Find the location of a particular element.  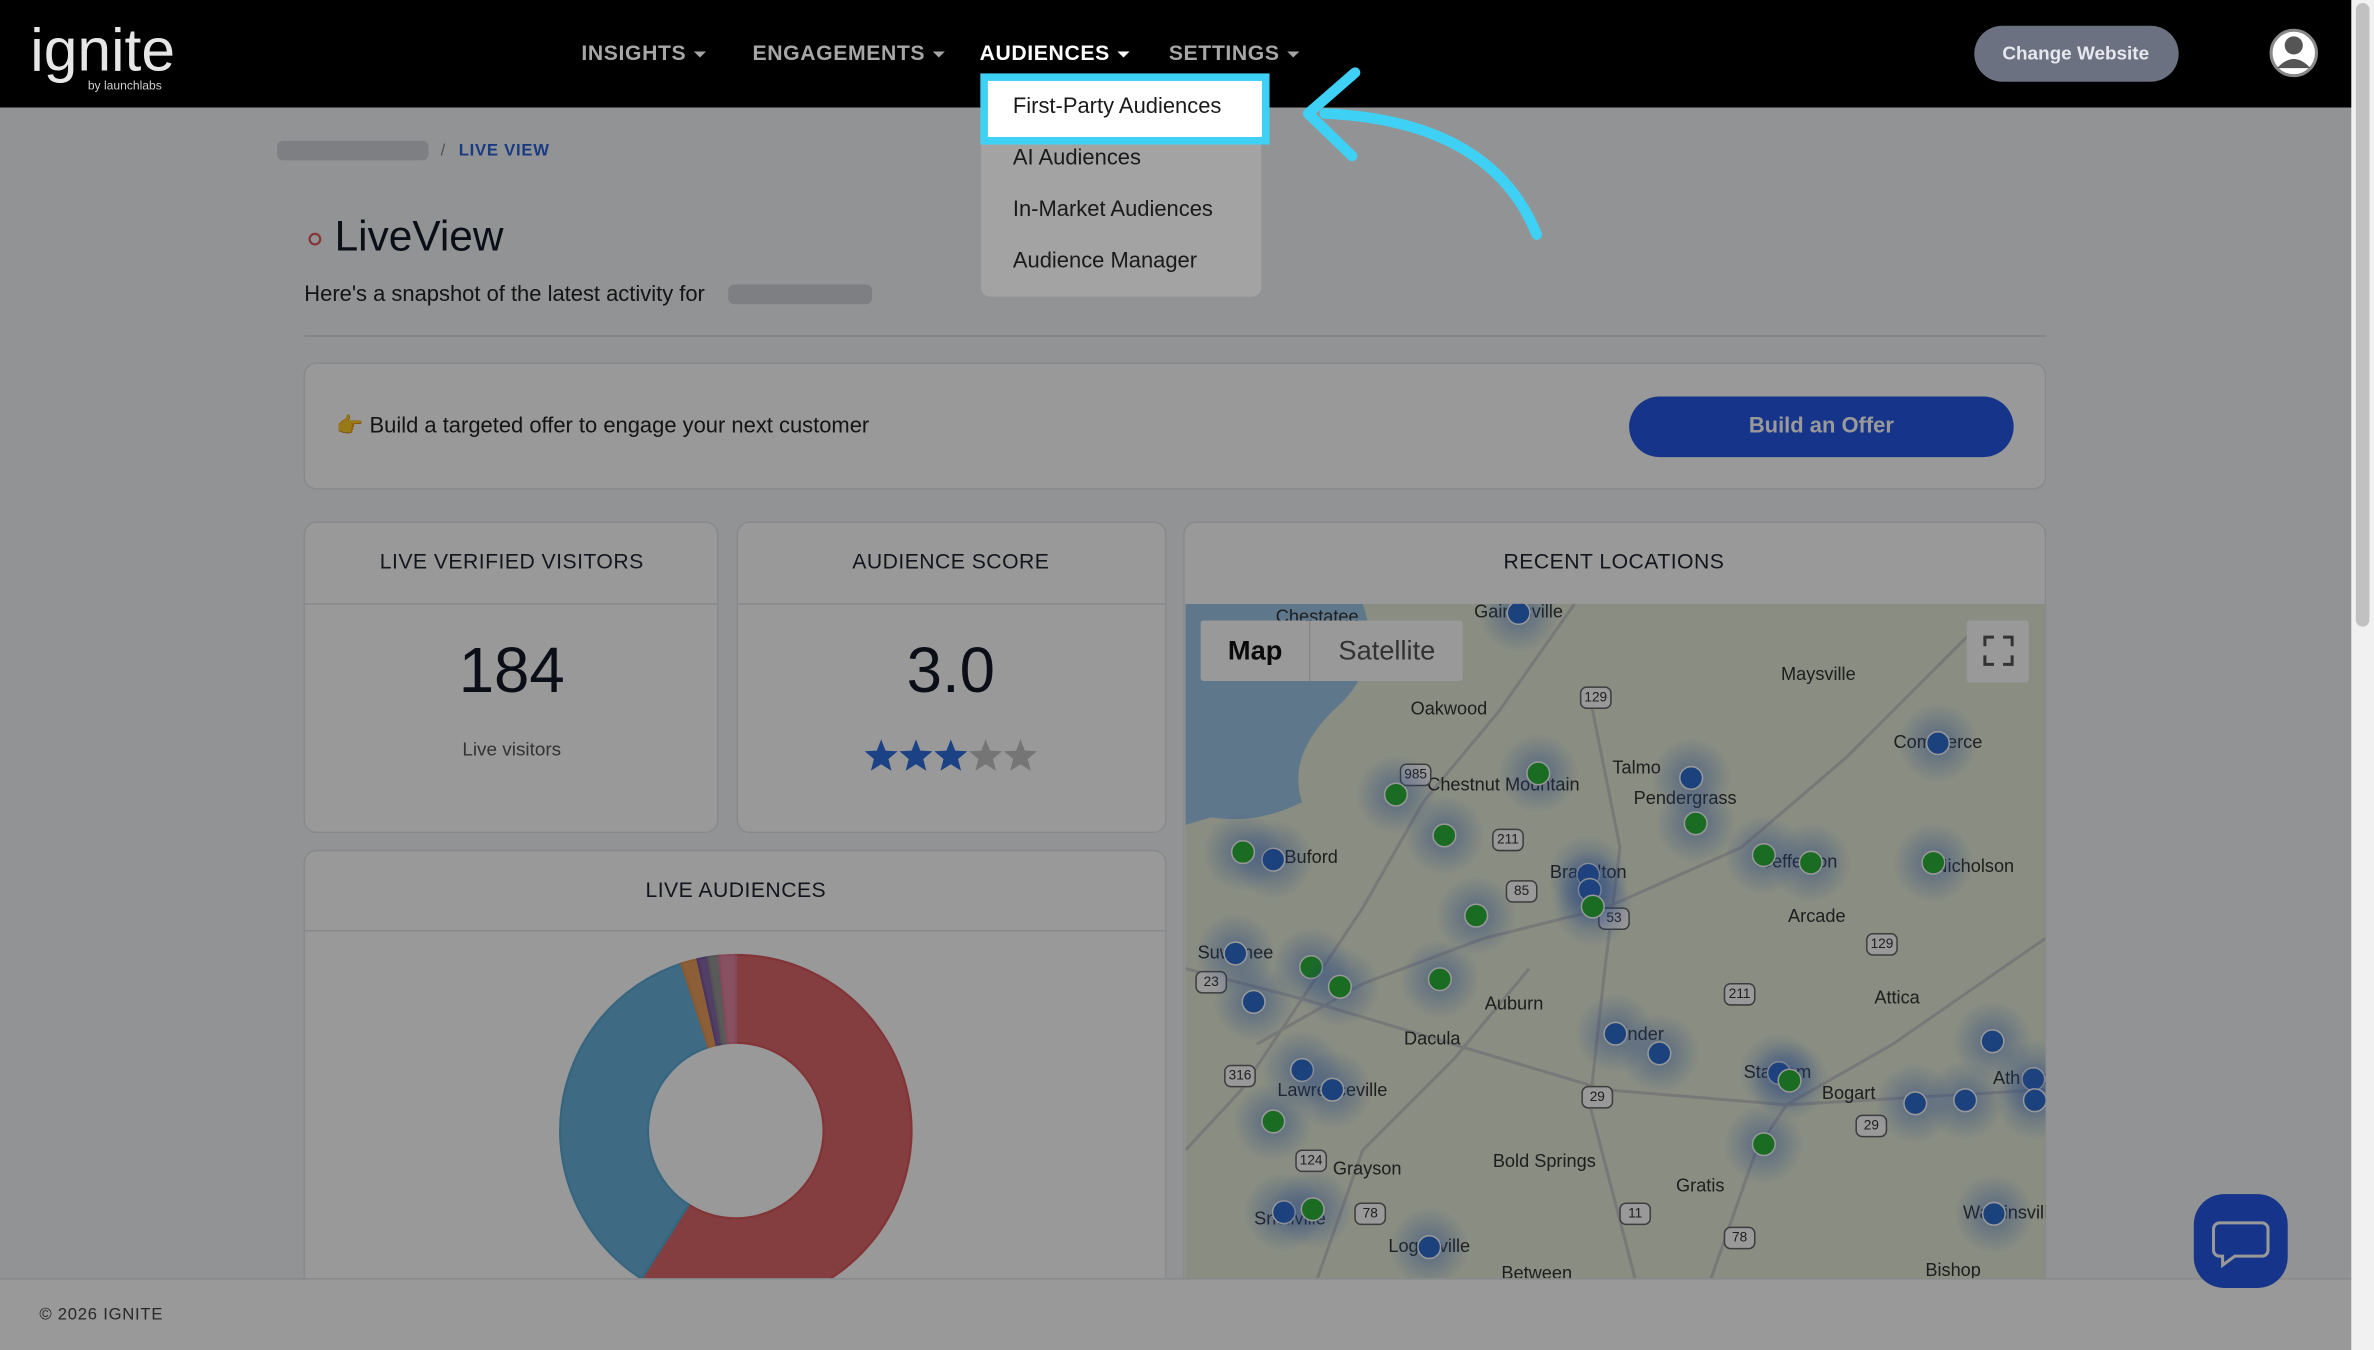

chat-icon is located at coordinates (2240, 1245).